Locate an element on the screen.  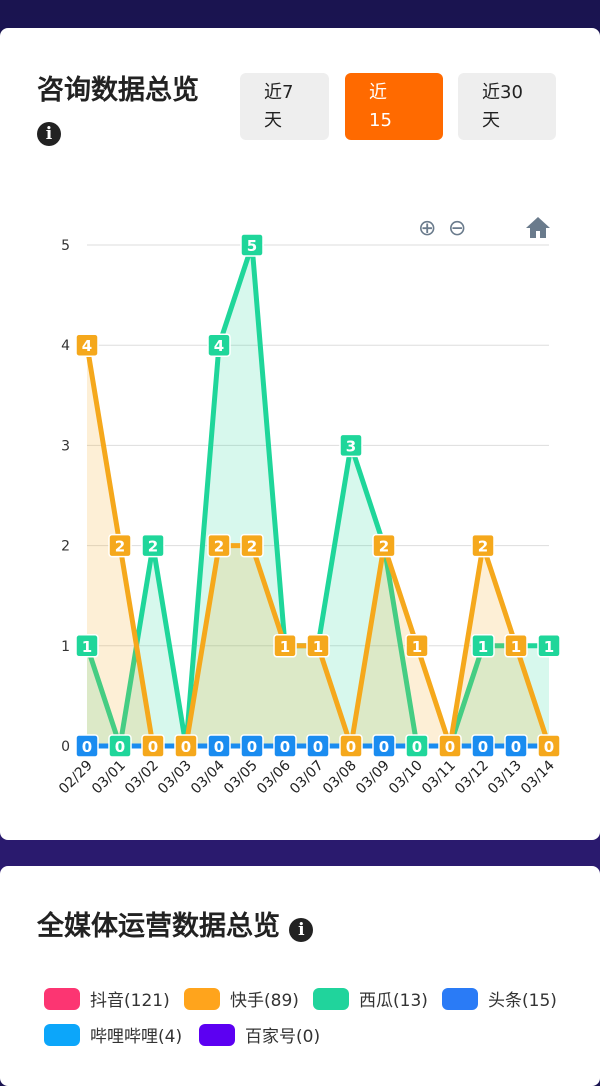
x-tick-label: 03/07 is located at coordinates (307, 778).